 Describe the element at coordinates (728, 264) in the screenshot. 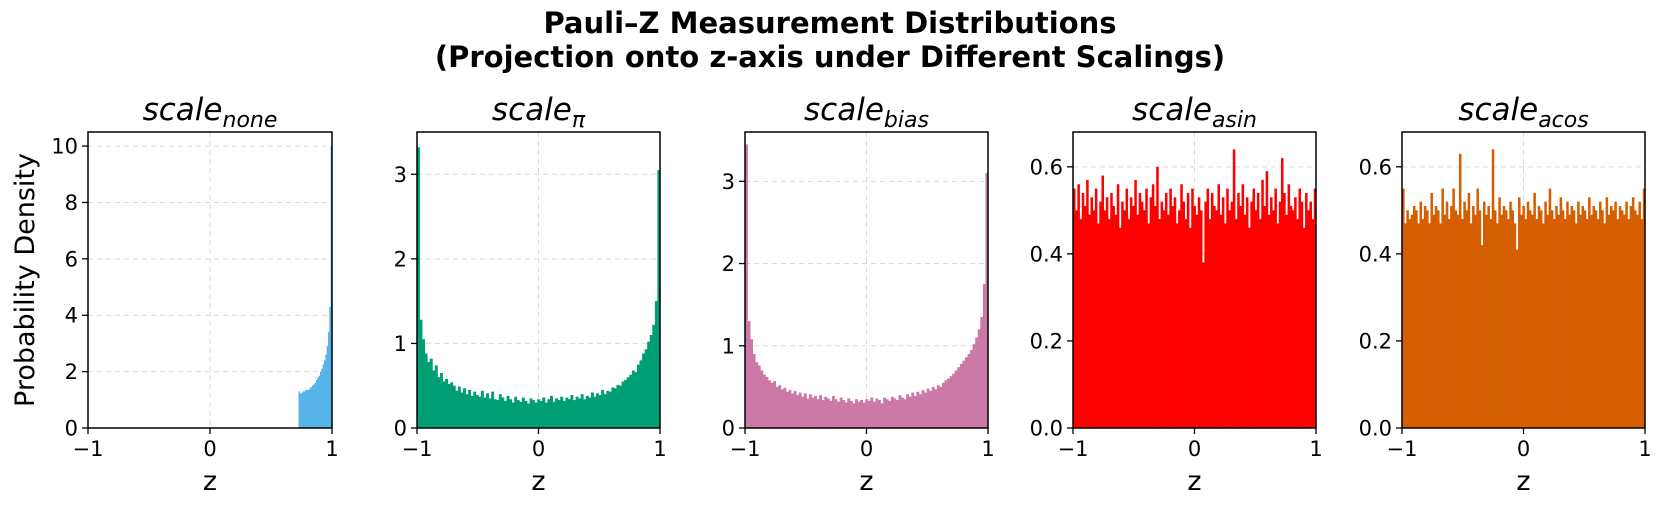

I see `y-tick-label: 2` at that location.